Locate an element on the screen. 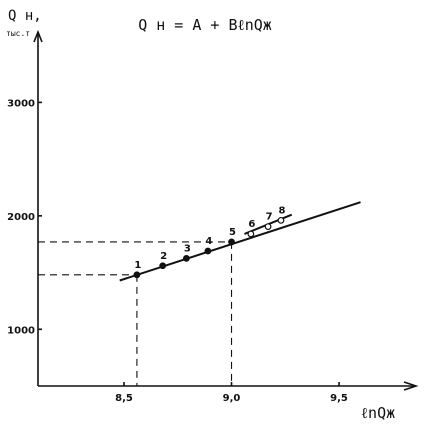 The image size is (429, 438). x-tick-label: 9,5 is located at coordinates (339, 398).